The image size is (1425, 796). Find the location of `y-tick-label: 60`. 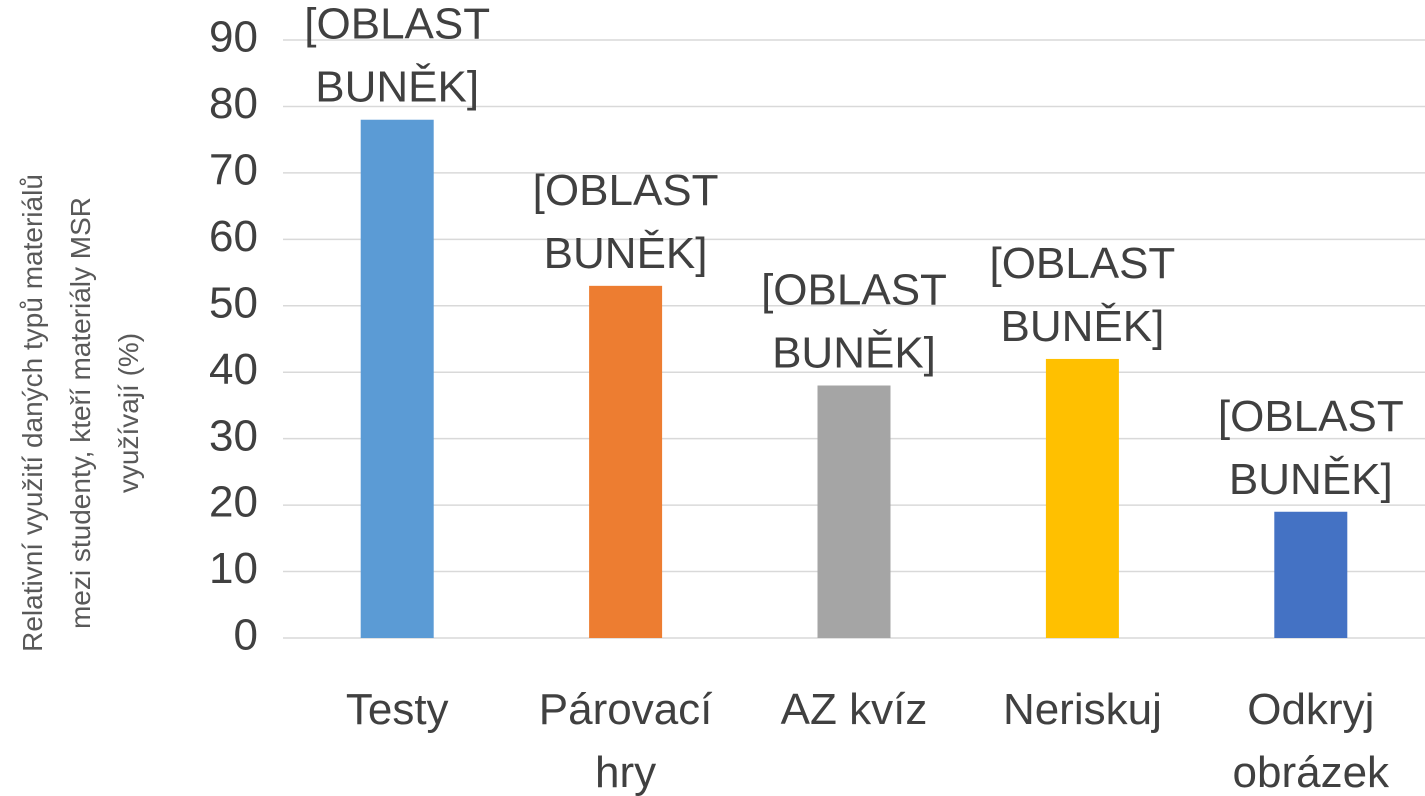

y-tick-label: 60 is located at coordinates (233, 236).